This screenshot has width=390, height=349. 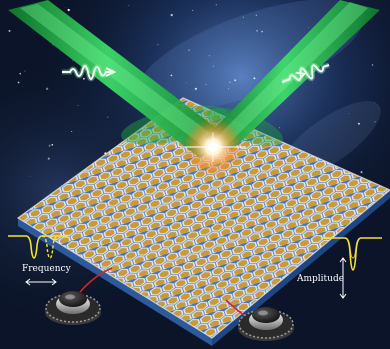 What do you see at coordinates (352, 254) in the screenshot?
I see `amplitude-spectrum` at bounding box center [352, 254].